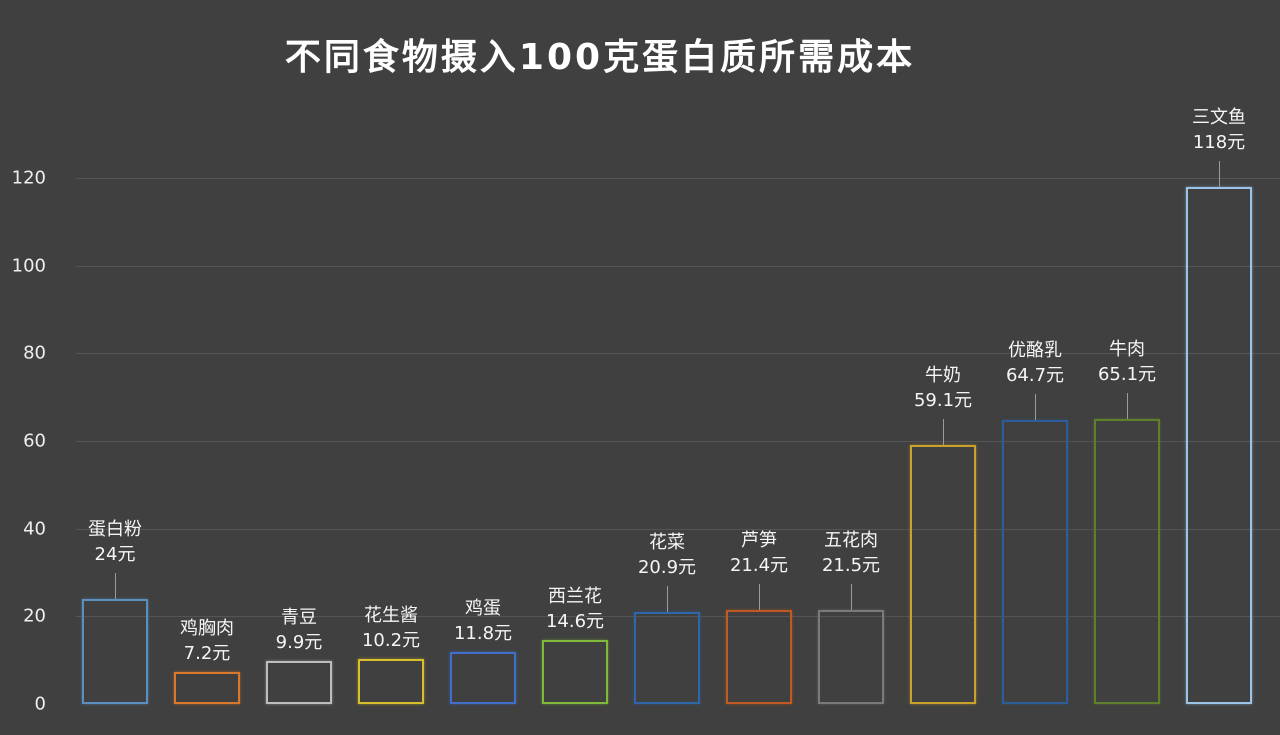 This screenshot has width=1280, height=735. What do you see at coordinates (483, 621) in the screenshot?
I see `bar-data-label: 鸡蛋 11.8元` at bounding box center [483, 621].